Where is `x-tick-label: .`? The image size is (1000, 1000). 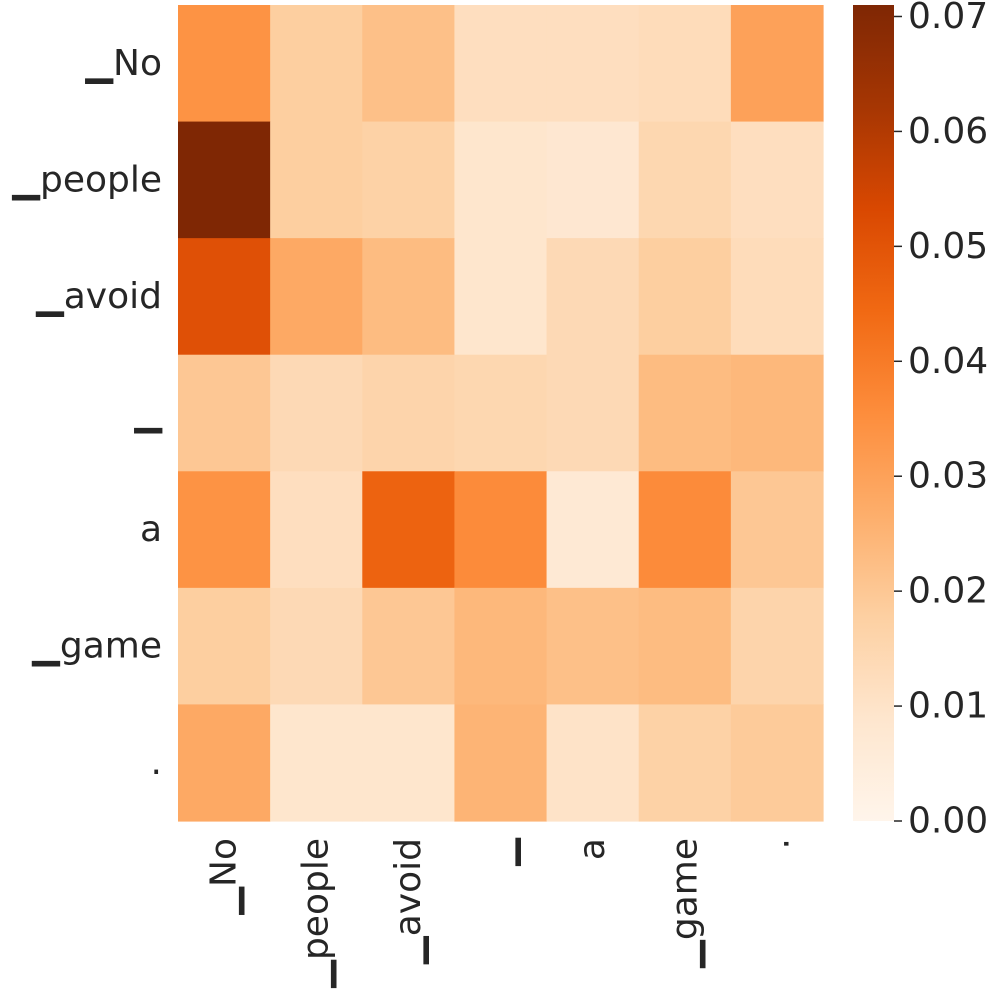
x-tick-label: . is located at coordinates (776, 843).